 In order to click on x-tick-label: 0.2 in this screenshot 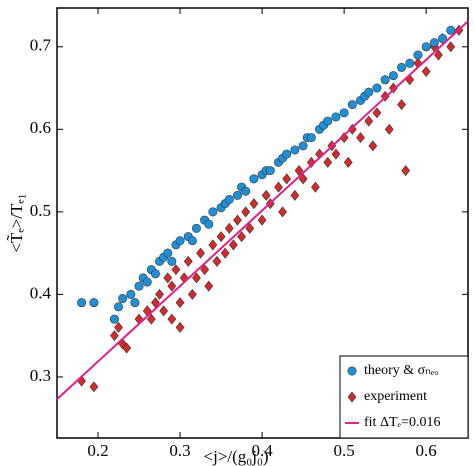, I will do `click(97, 450)`.